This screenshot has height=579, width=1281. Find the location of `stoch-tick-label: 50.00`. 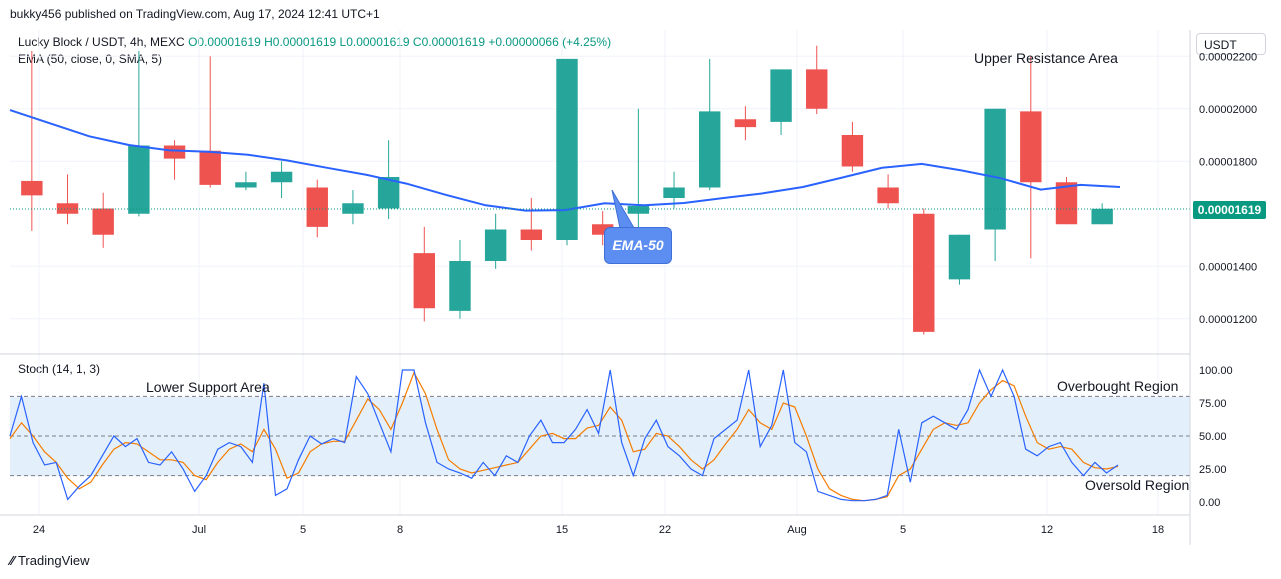

stoch-tick-label: 50.00 is located at coordinates (1213, 437).